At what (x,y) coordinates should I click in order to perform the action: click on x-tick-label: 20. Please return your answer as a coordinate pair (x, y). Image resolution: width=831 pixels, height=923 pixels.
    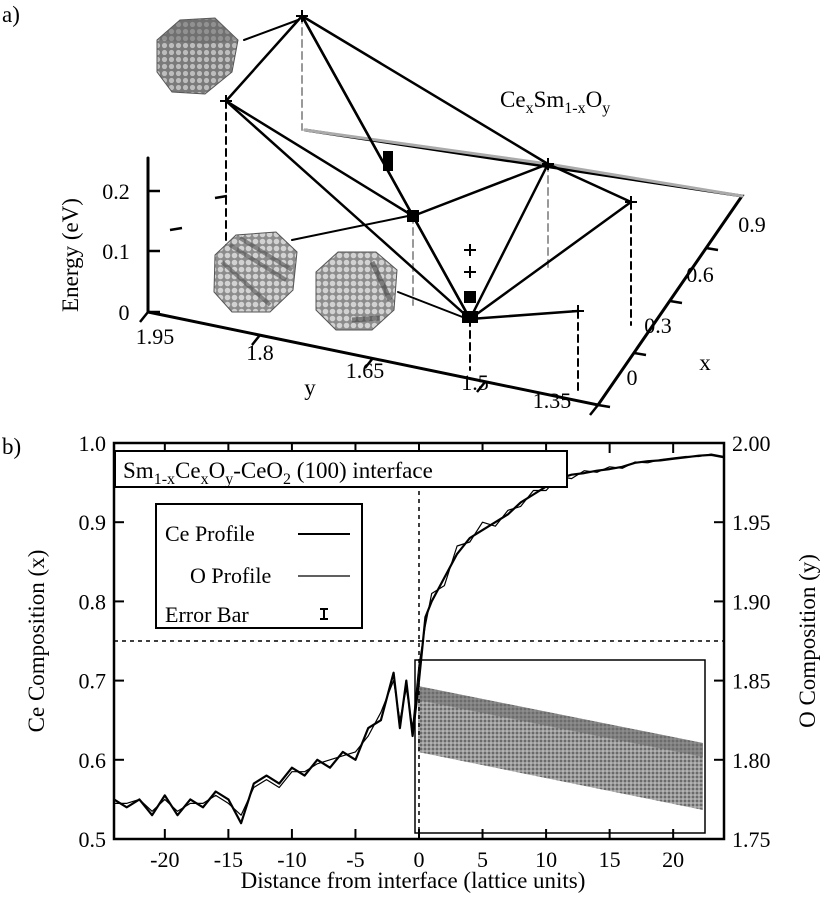
    Looking at the image, I should click on (673, 859).